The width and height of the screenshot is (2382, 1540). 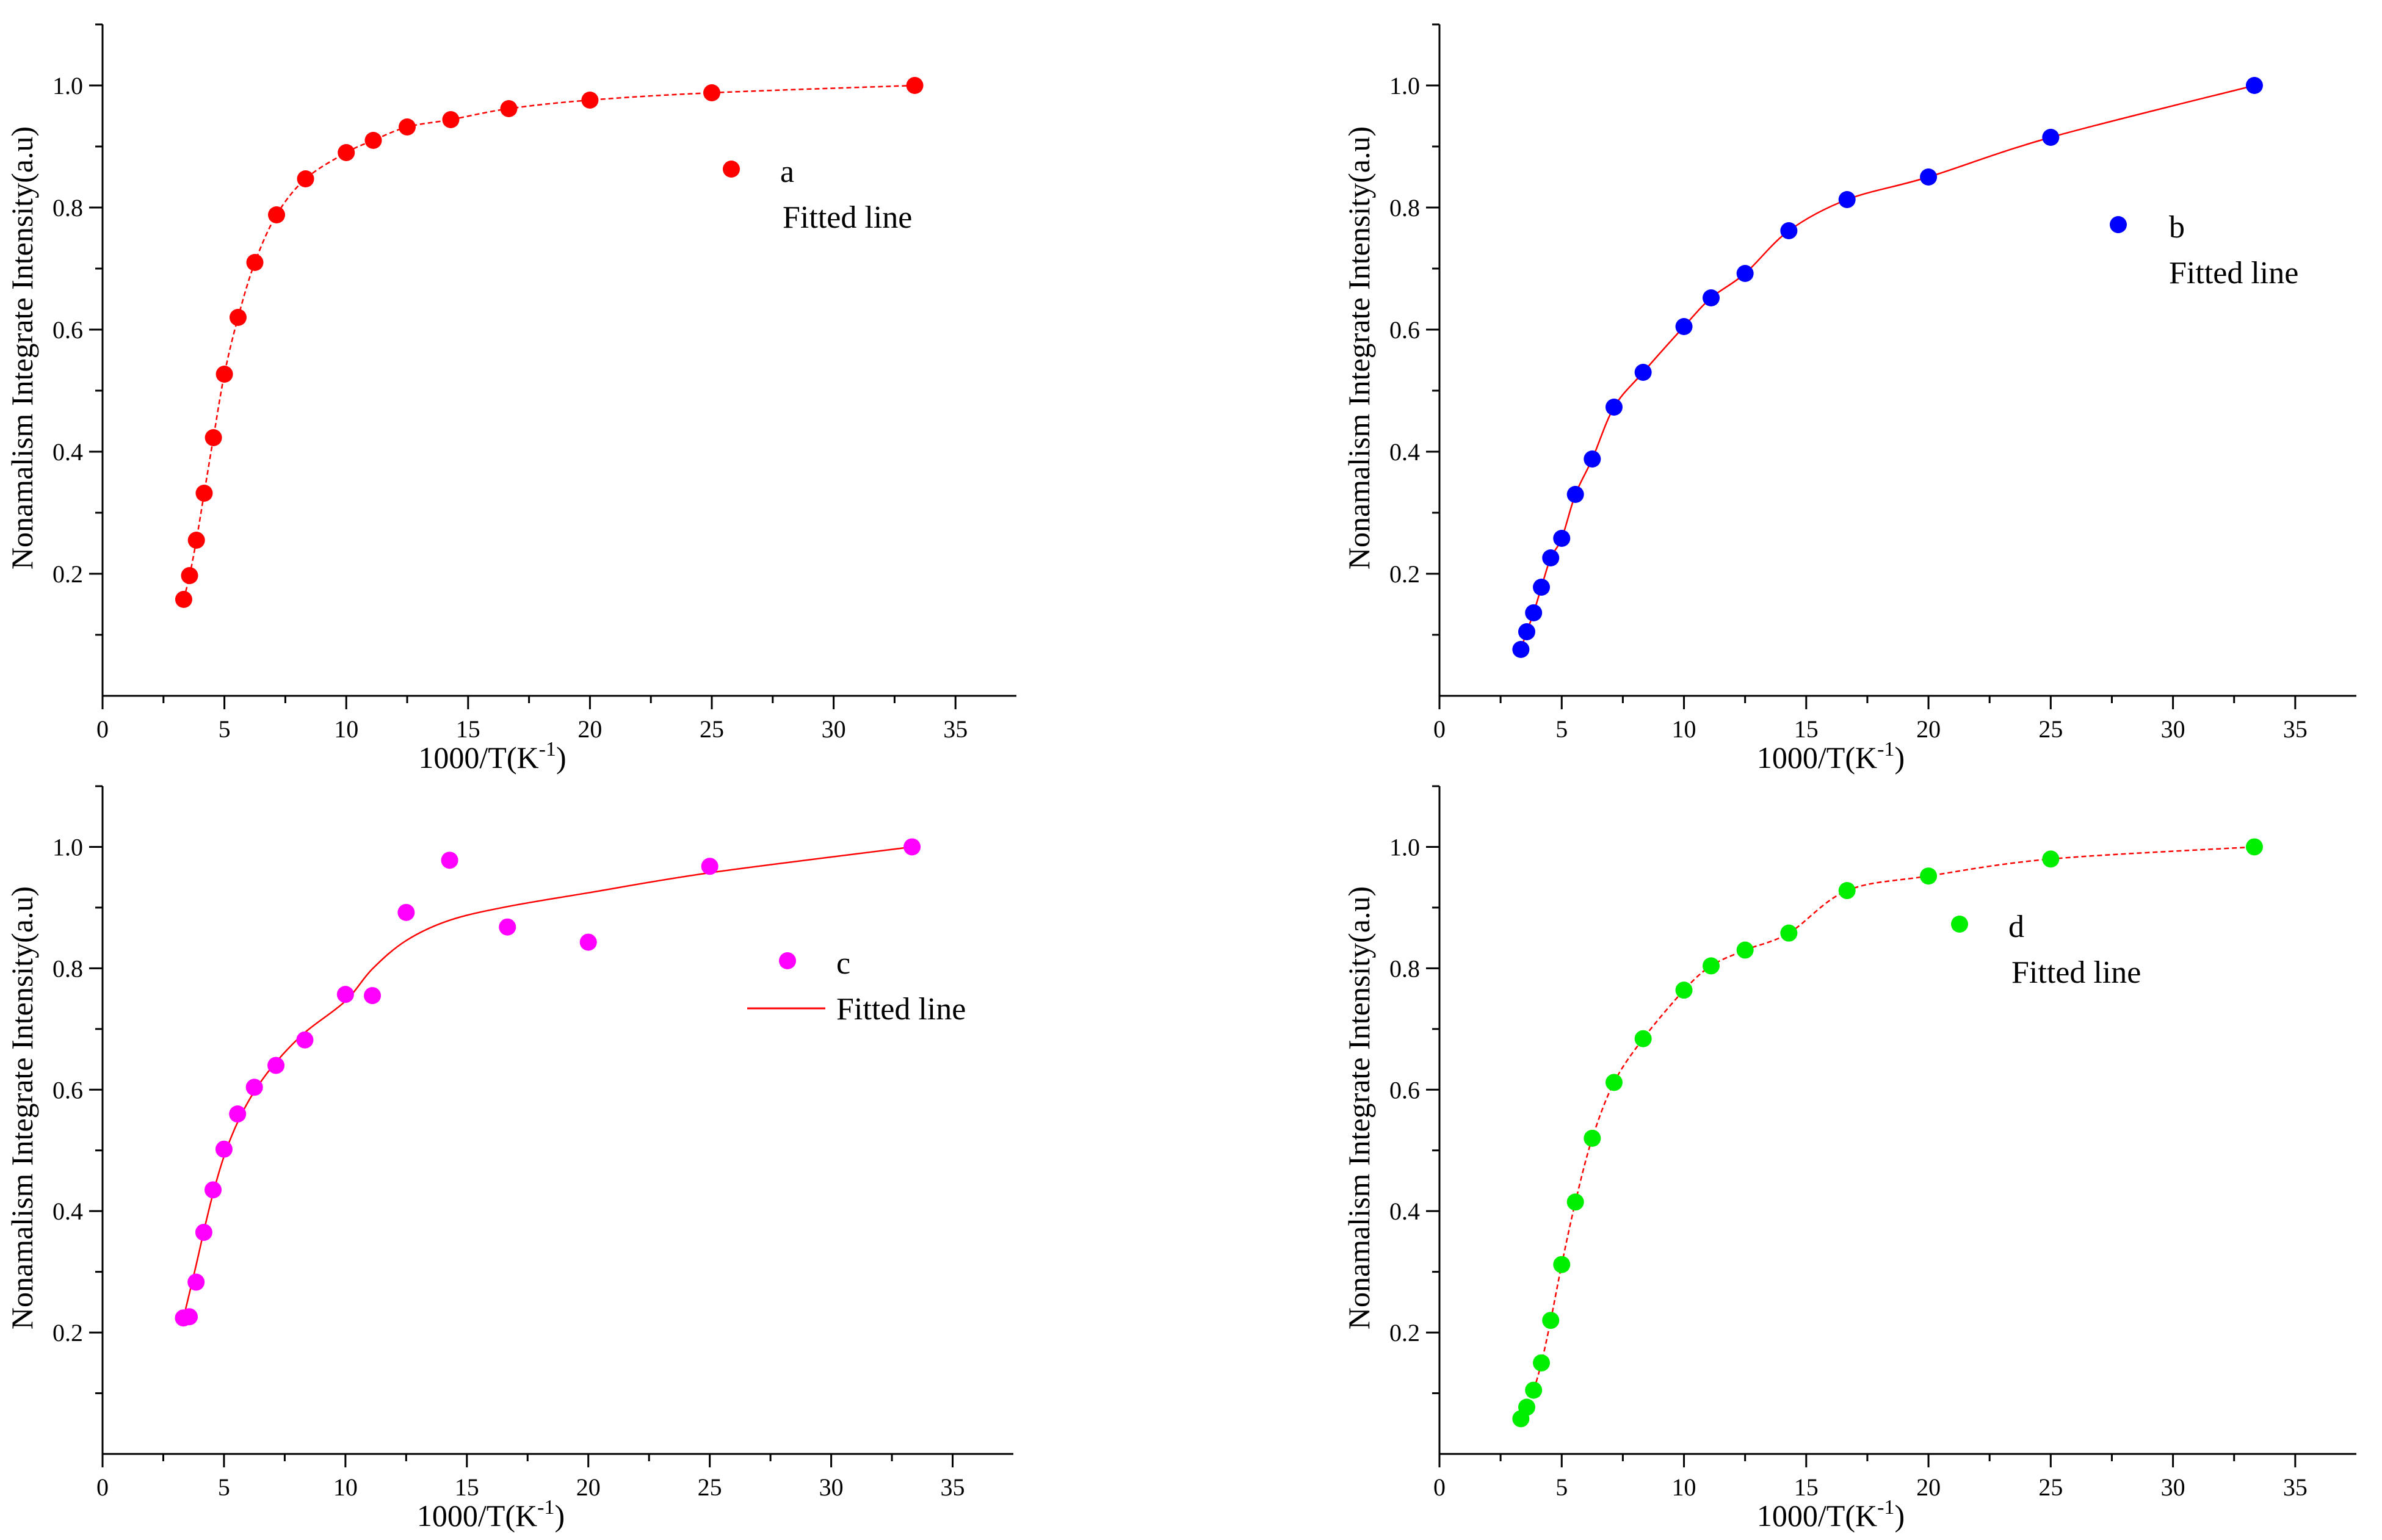 What do you see at coordinates (2016, 926) in the screenshot?
I see `legend-series-label: d` at bounding box center [2016, 926].